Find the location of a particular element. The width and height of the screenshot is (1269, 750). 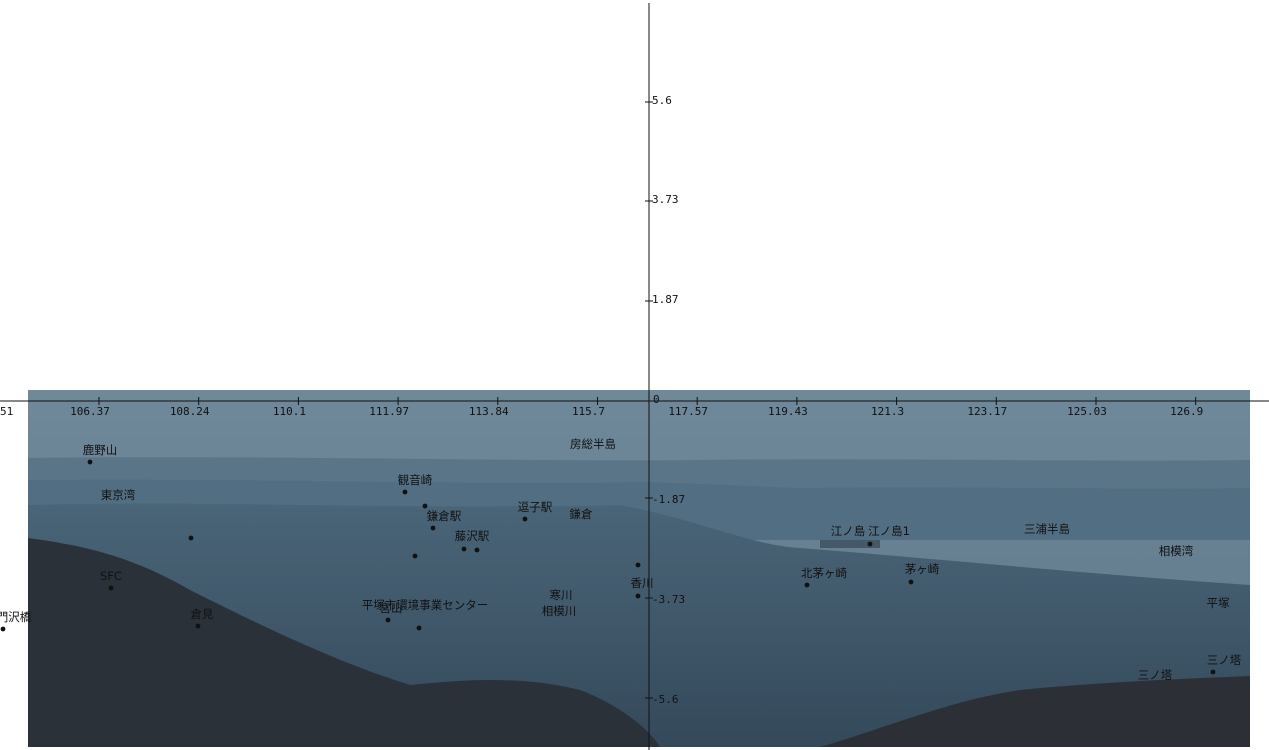

place-marker: 江ノ島1 is located at coordinates (888, 535).